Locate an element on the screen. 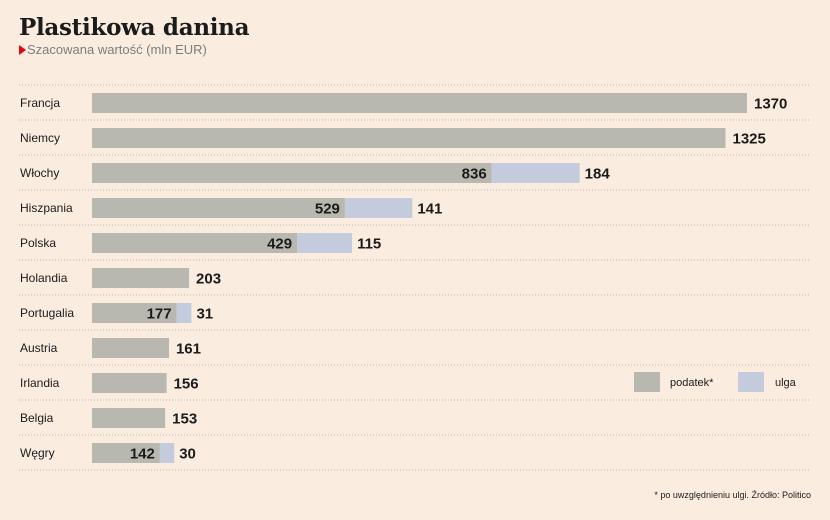  value-label-ulga: 141 is located at coordinates (429, 209).